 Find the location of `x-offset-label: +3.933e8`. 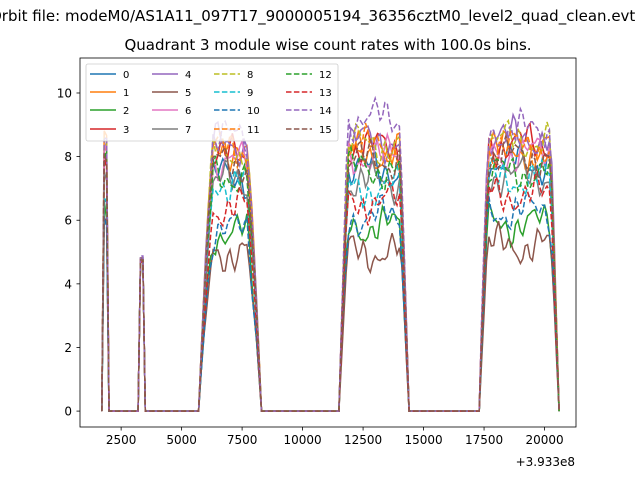

x-offset-label: +3.933e8 is located at coordinates (545, 462).